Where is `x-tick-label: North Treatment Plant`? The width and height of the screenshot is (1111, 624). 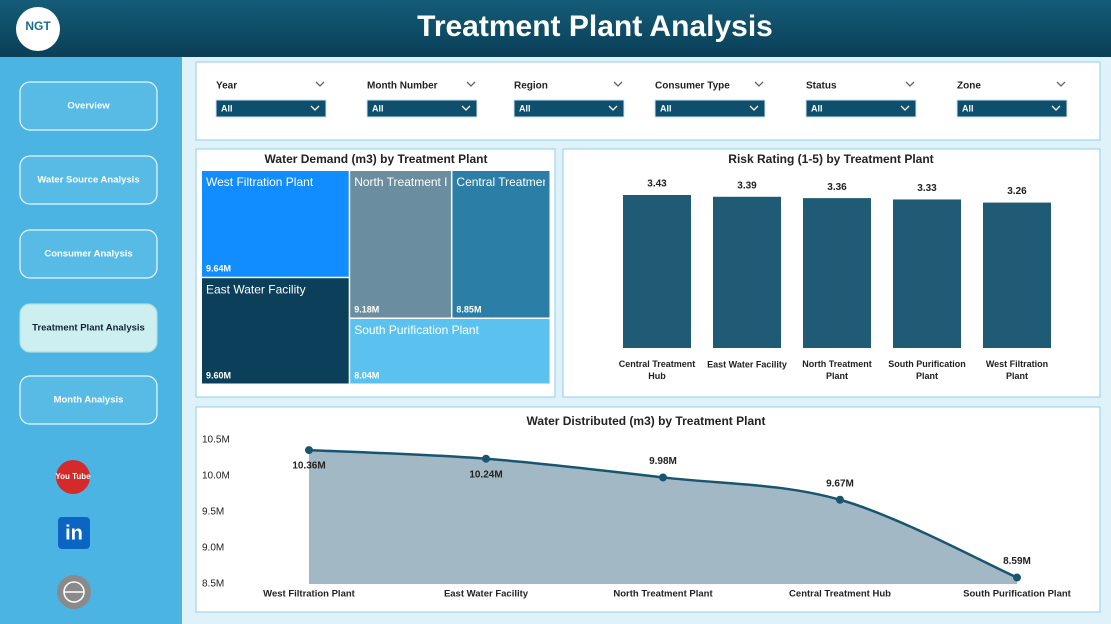
x-tick-label: North Treatment Plant is located at coordinates (663, 594).